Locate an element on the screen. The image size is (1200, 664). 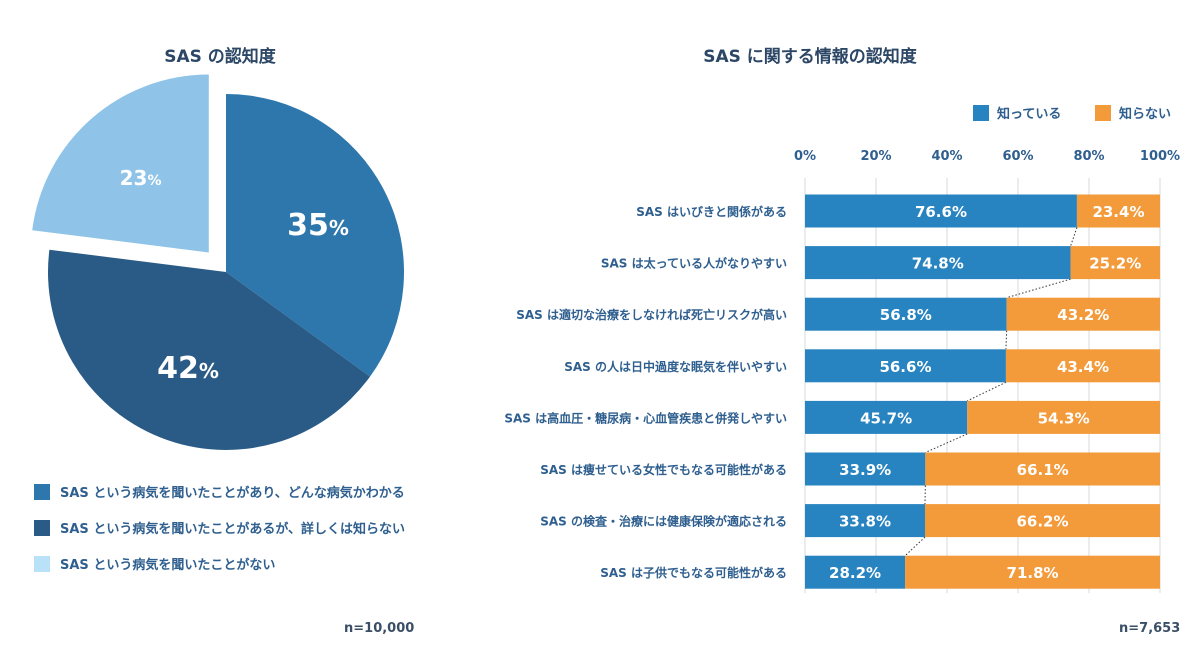
bar-unknown-value-4: 43.4% is located at coordinates (1083, 367).